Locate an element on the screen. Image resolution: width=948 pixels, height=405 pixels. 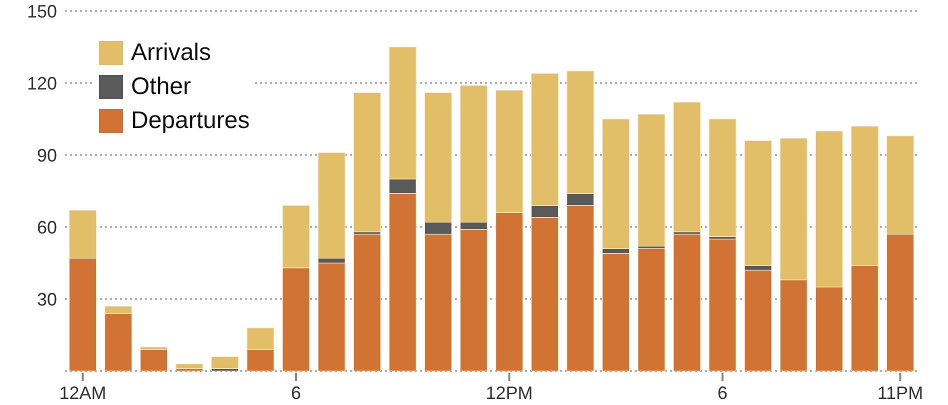
y-tick-label: 90 is located at coordinates (46, 155).